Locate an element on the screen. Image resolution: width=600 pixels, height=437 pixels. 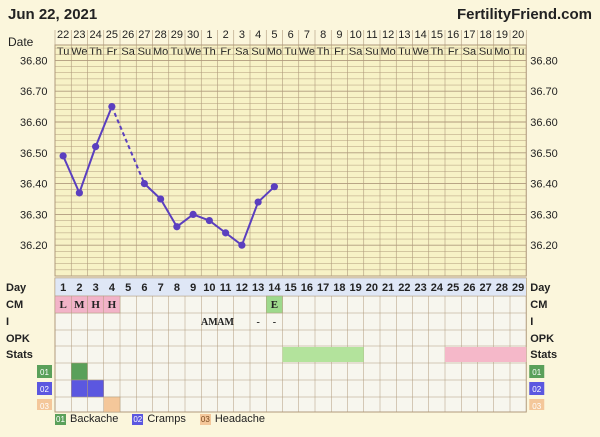
date-label: 24 is located at coordinates (96, 35).